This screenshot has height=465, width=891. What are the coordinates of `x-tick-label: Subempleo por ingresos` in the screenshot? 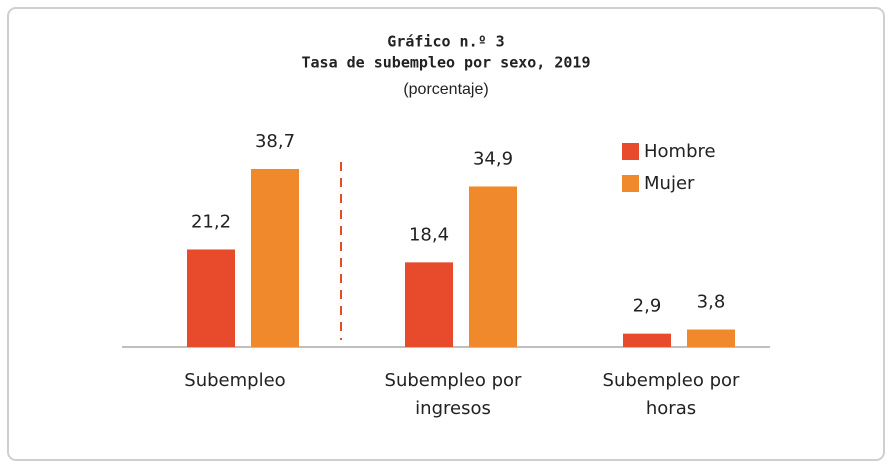 It's located at (453, 394).